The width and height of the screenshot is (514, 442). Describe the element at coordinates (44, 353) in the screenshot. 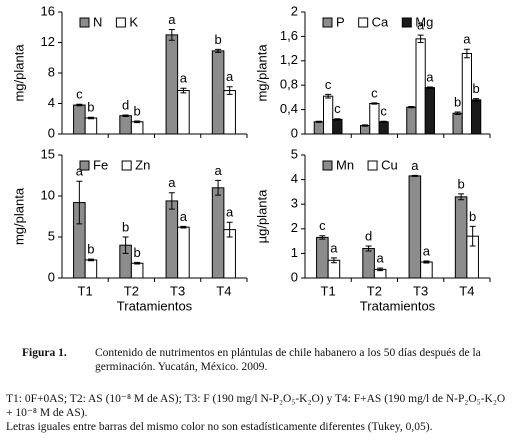

I see `caption-label: Figura 1.` at that location.